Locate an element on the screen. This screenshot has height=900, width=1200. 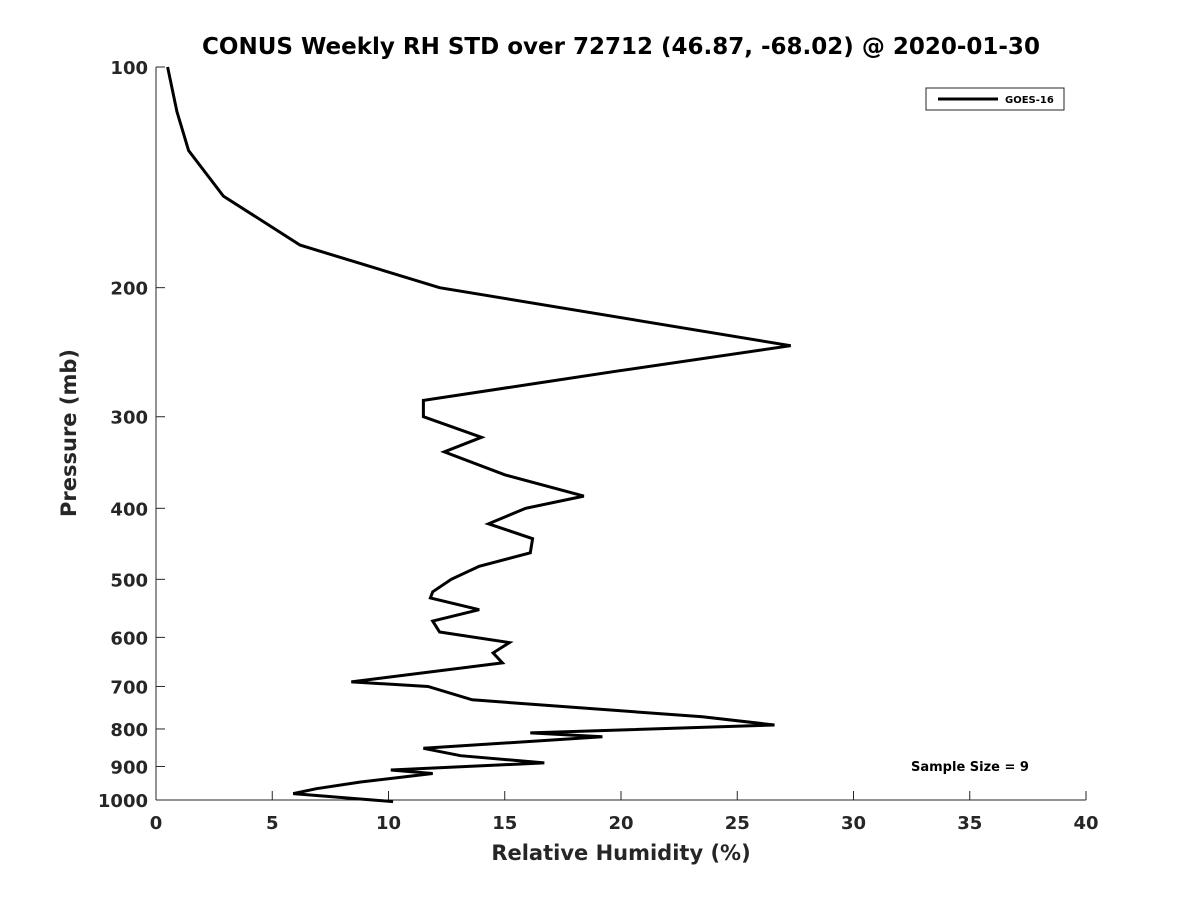
y-axis-label: Pressure (mb) is located at coordinates (69, 433).